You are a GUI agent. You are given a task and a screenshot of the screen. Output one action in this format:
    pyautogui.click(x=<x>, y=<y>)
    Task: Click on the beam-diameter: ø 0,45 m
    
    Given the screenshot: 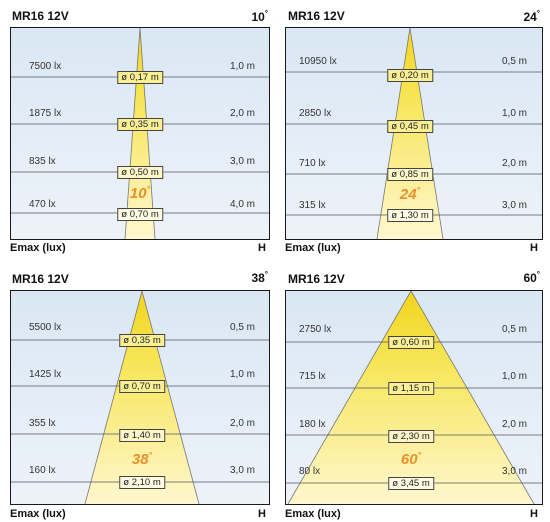 What is the action you would take?
    pyautogui.click(x=410, y=126)
    